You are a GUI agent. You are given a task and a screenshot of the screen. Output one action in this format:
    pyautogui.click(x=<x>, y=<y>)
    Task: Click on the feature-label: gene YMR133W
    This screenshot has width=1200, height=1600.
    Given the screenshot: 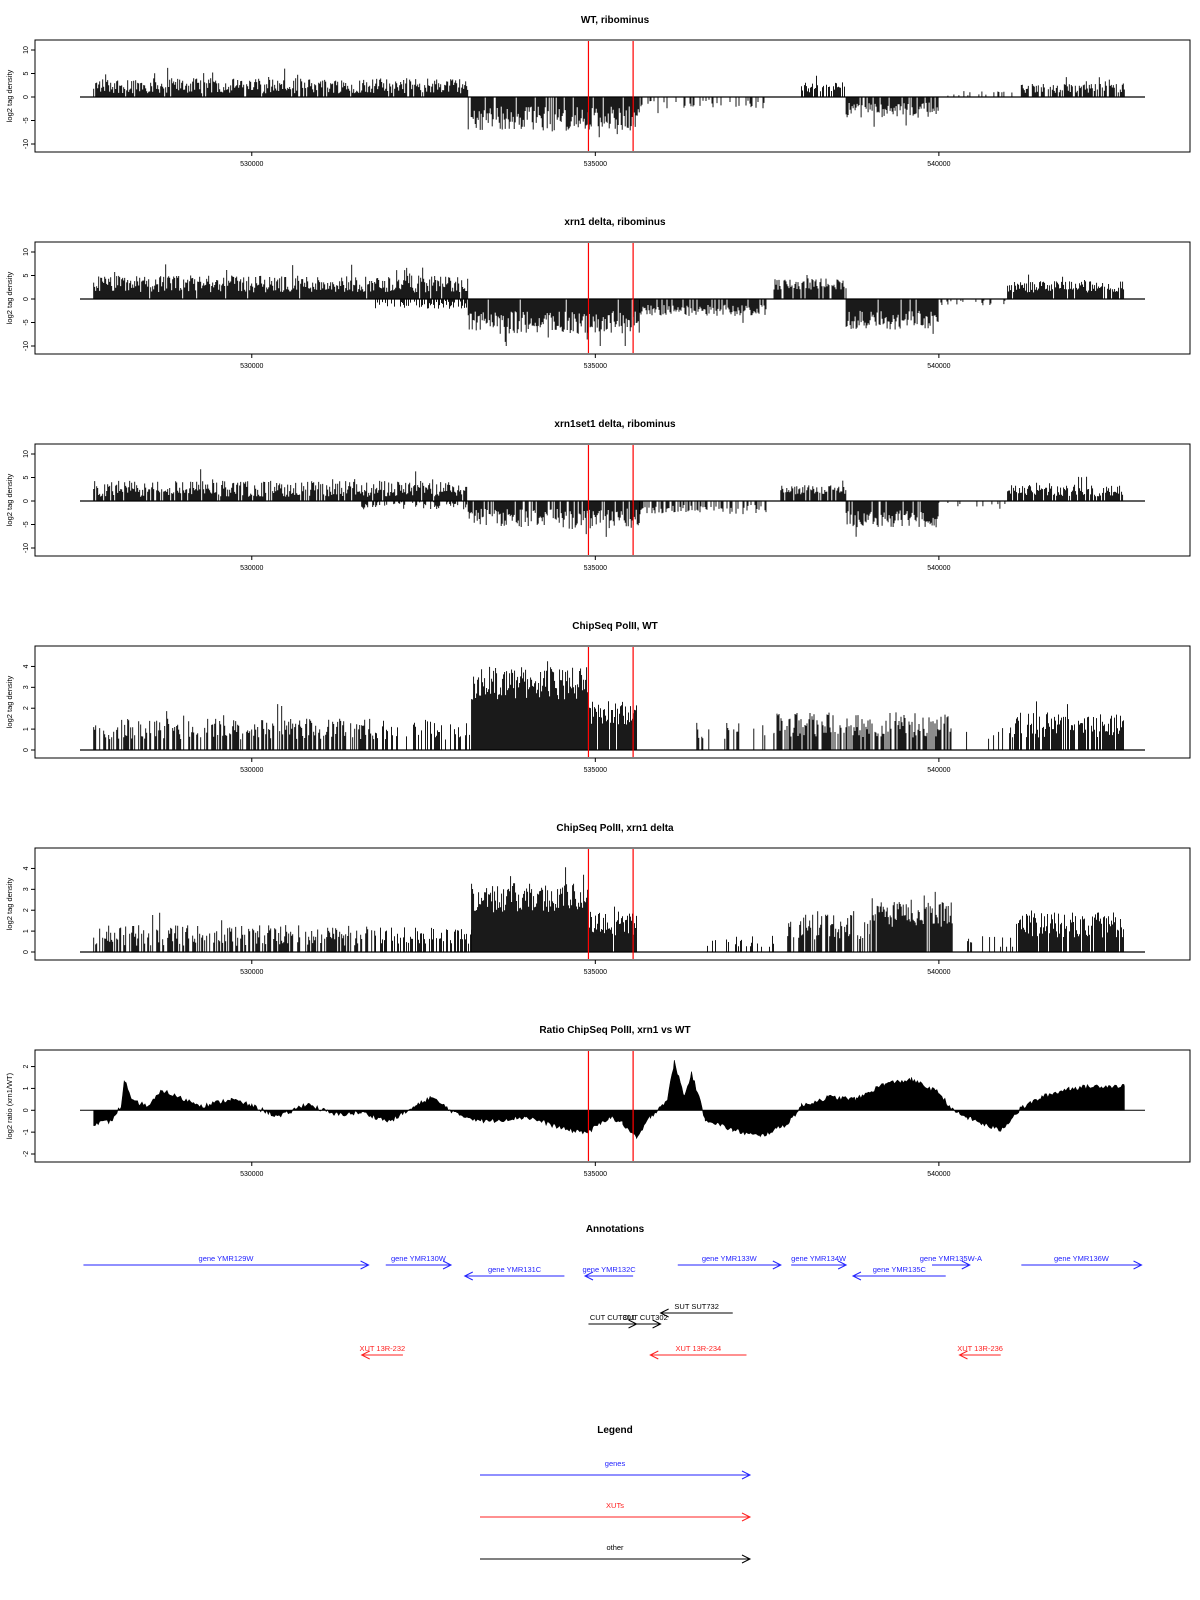 What is the action you would take?
    pyautogui.click(x=730, y=1258)
    